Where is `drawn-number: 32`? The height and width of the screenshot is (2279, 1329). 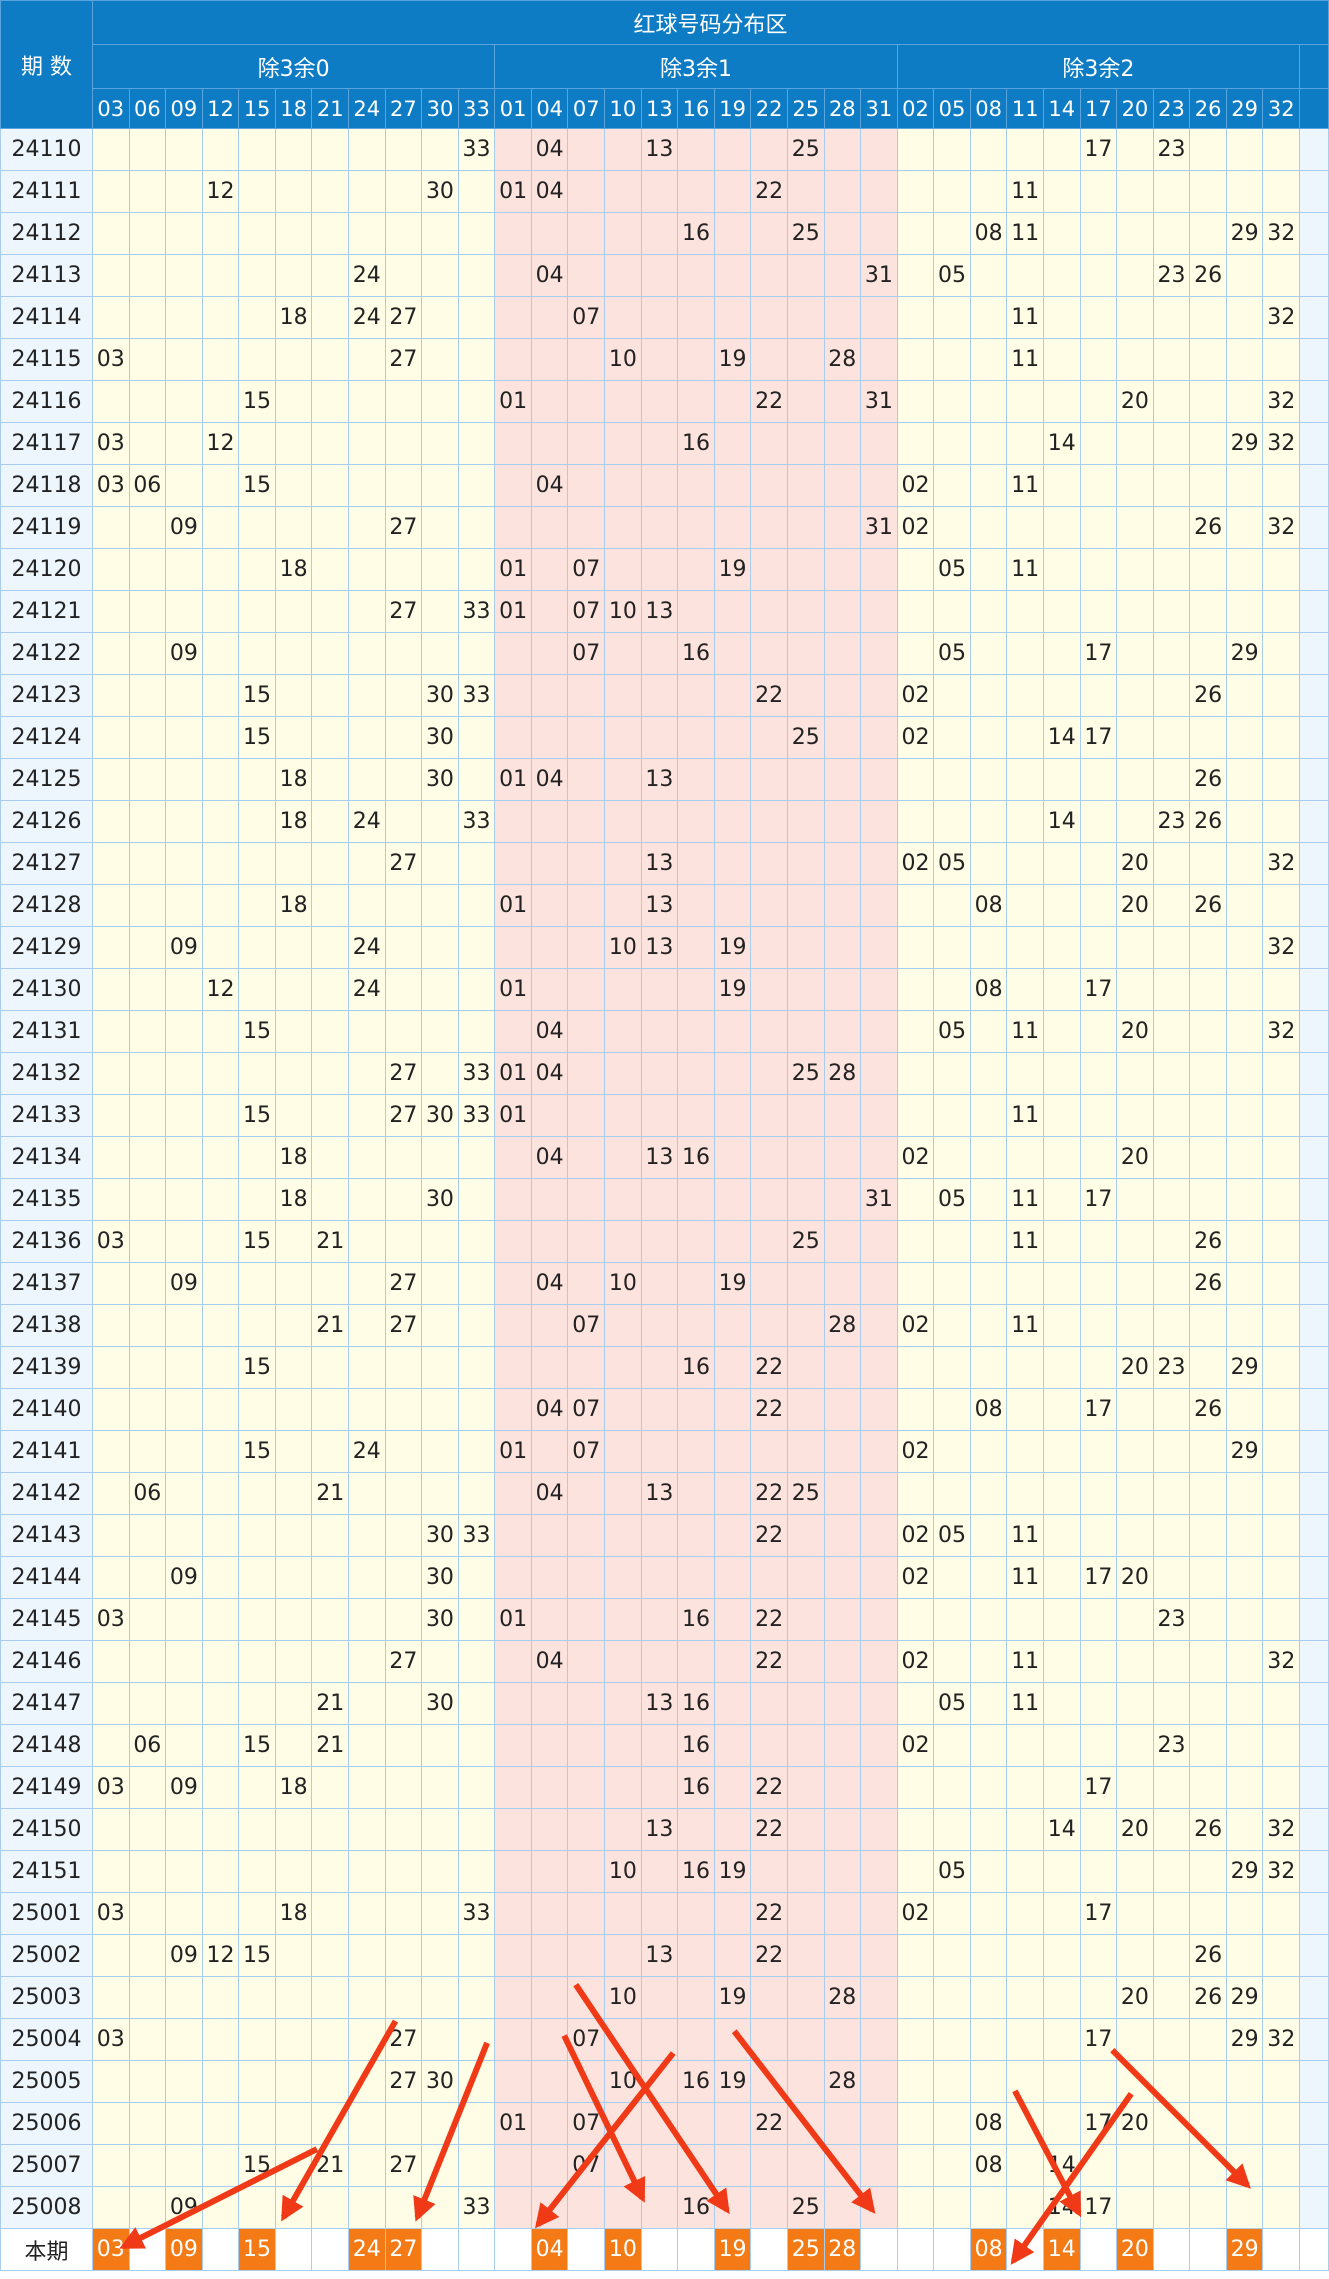
drawn-number: 32 is located at coordinates (1281, 1031).